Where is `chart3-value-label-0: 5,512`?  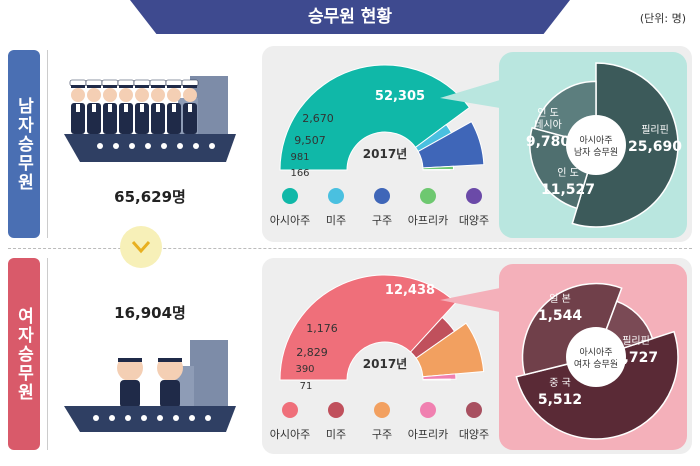 chart3-value-label-0: 5,512 is located at coordinates (560, 400).